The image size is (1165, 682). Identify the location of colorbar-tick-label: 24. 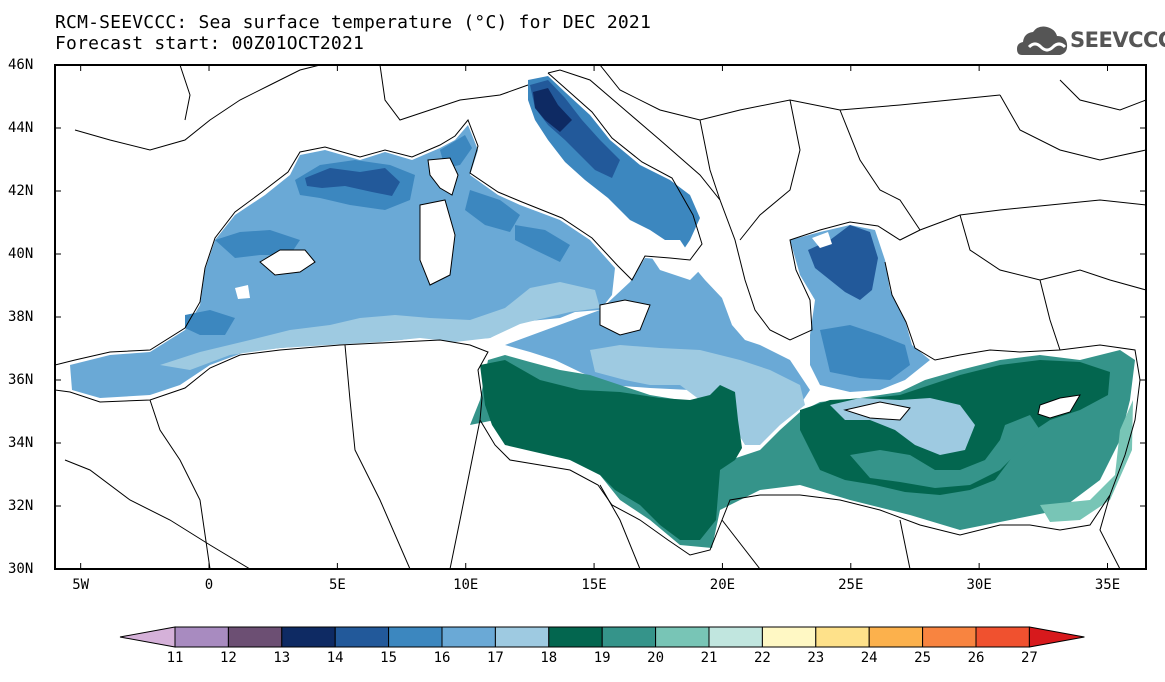
(869, 658).